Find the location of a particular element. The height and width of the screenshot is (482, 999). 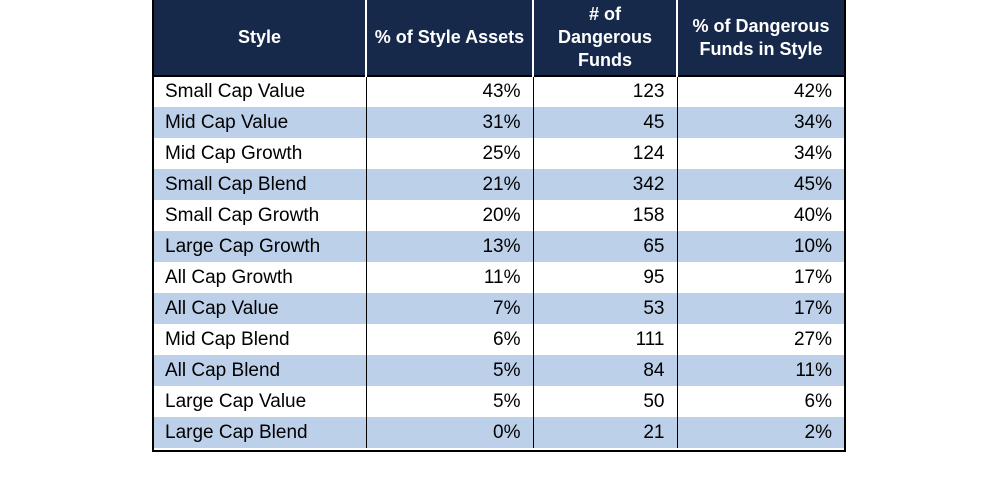

table-row: All Cap Growth 11% 95 17% is located at coordinates (499, 277).